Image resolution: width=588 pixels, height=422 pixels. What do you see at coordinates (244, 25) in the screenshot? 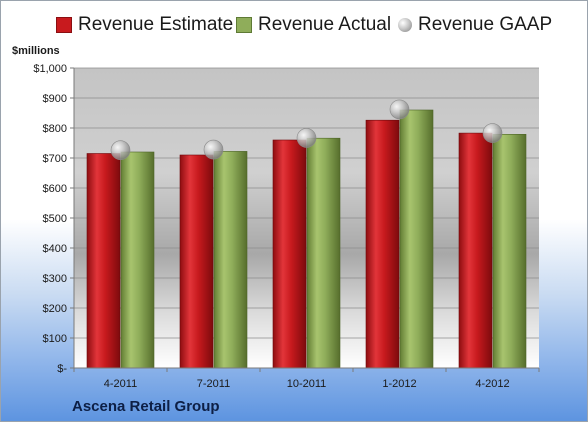
I see `legend-swatch-actual` at bounding box center [244, 25].